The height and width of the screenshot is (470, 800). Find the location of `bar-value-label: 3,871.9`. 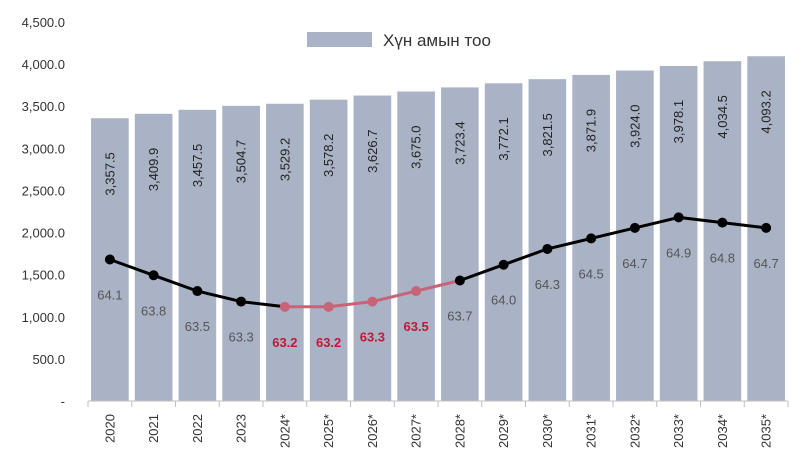

bar-value-label: 3,871.9 is located at coordinates (591, 130).